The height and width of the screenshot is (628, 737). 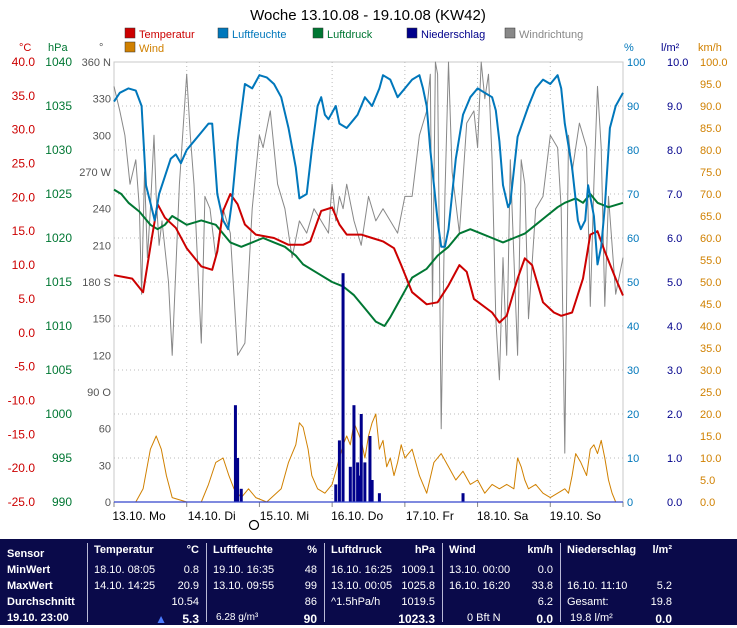 I want to click on pressure-min-time: 16.10. 16:25, so click(x=362, y=570).